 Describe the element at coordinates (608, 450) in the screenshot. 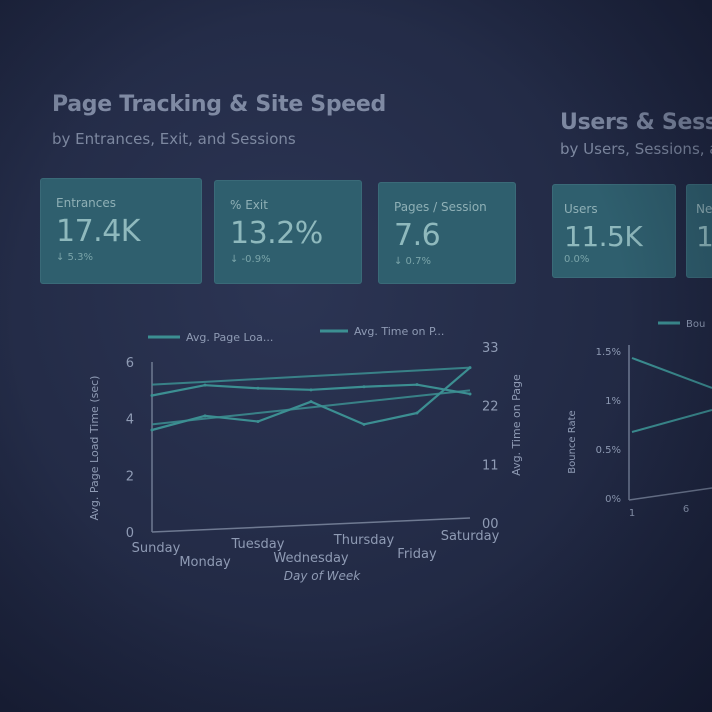

I see `y-tick: 0.5%` at that location.